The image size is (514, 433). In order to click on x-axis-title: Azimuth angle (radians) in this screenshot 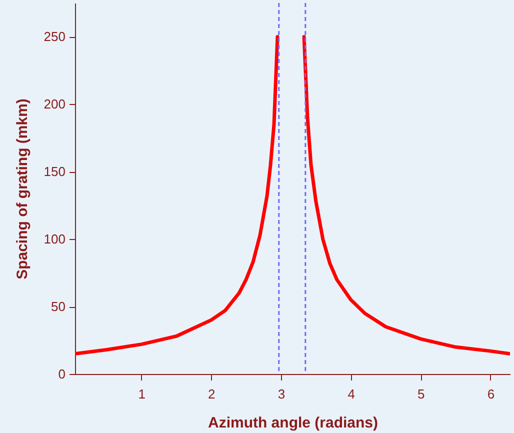, I will do `click(293, 423)`.